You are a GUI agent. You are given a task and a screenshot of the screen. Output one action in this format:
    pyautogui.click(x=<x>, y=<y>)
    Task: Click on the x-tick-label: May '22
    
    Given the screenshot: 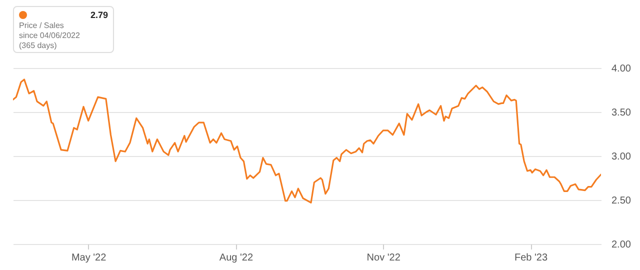 What is the action you would take?
    pyautogui.click(x=89, y=258)
    